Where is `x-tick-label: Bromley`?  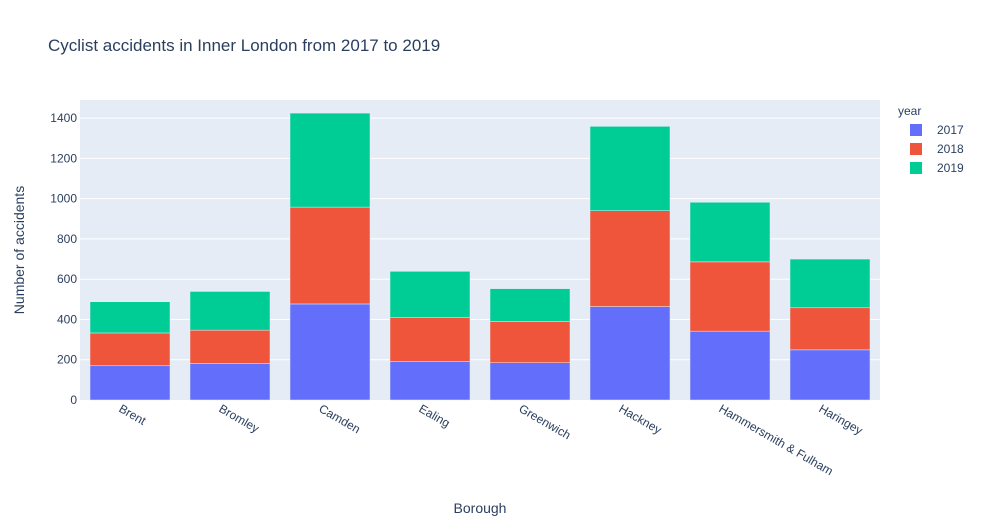 x-tick-label: Bromley is located at coordinates (239, 418).